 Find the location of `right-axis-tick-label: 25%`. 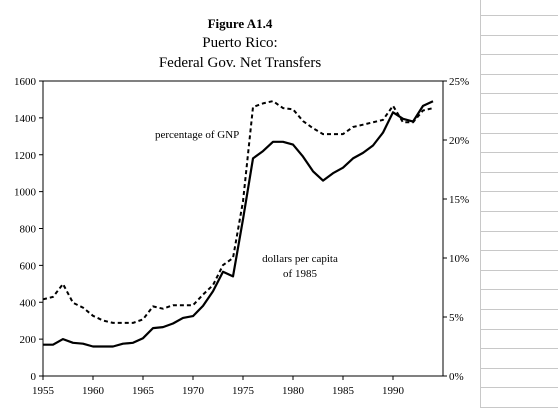

right-axis-tick-label: 25% is located at coordinates (459, 82).